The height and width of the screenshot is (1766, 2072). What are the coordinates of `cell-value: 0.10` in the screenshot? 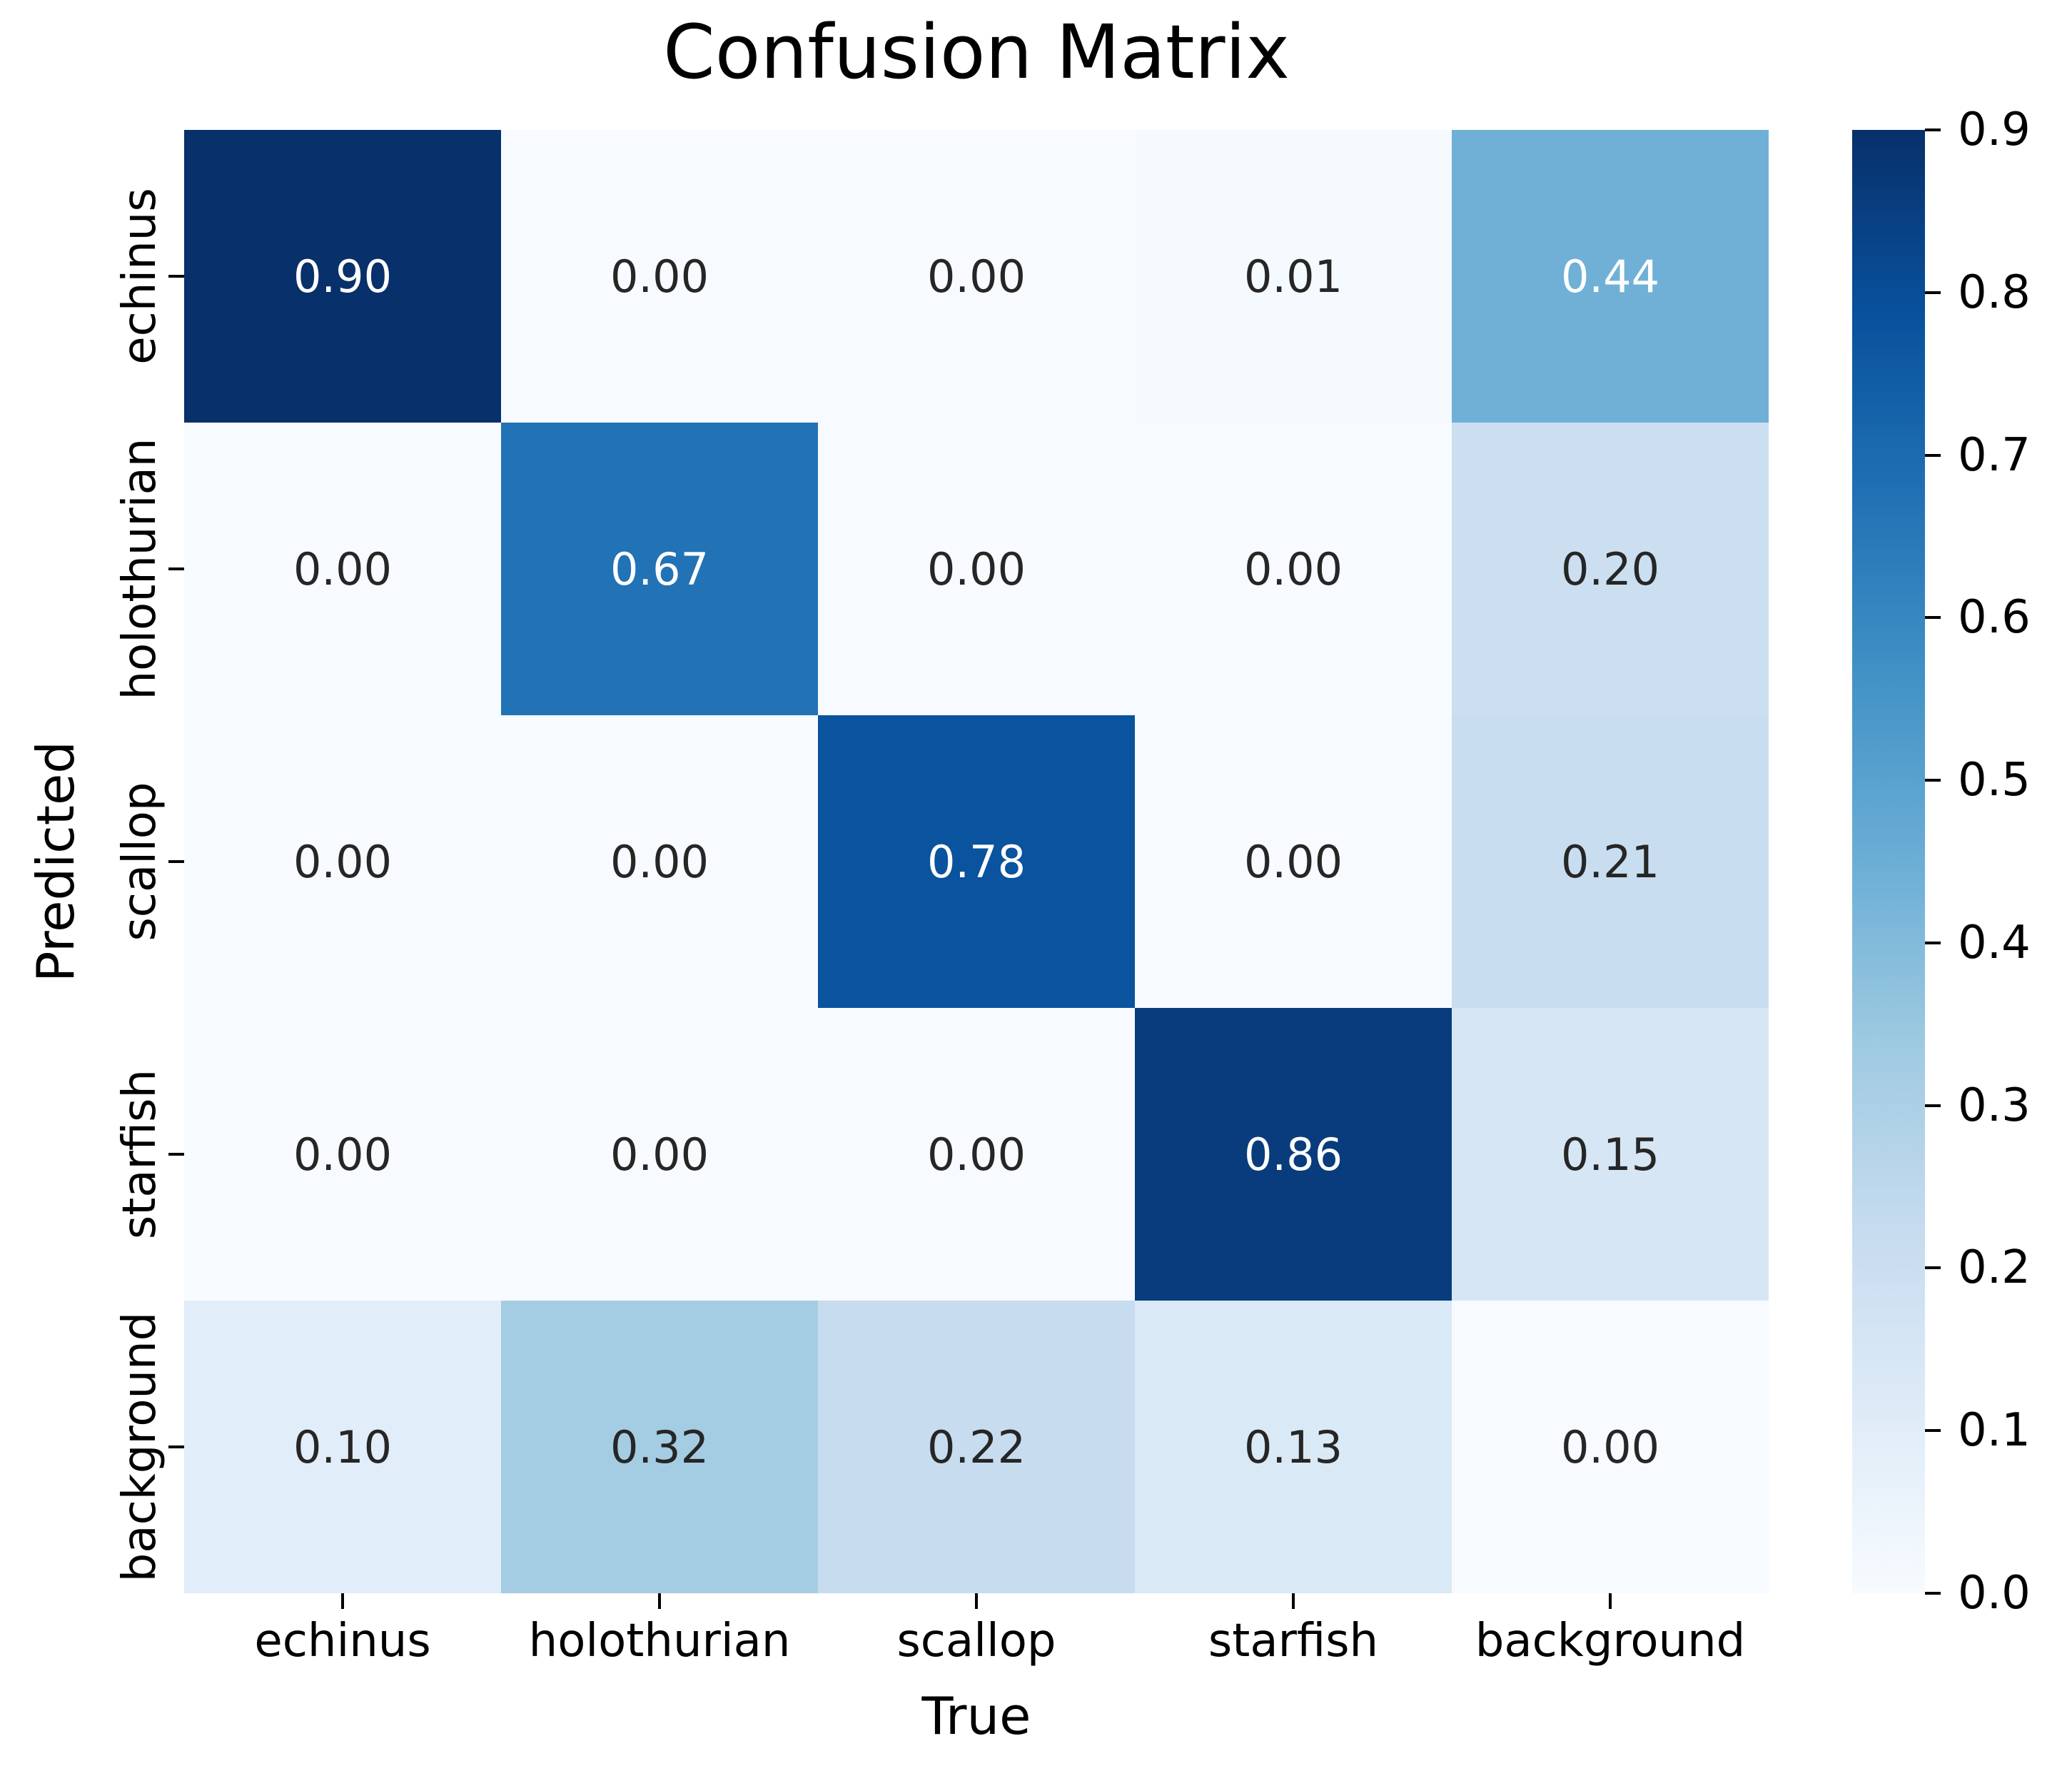 It's located at (343, 1447).